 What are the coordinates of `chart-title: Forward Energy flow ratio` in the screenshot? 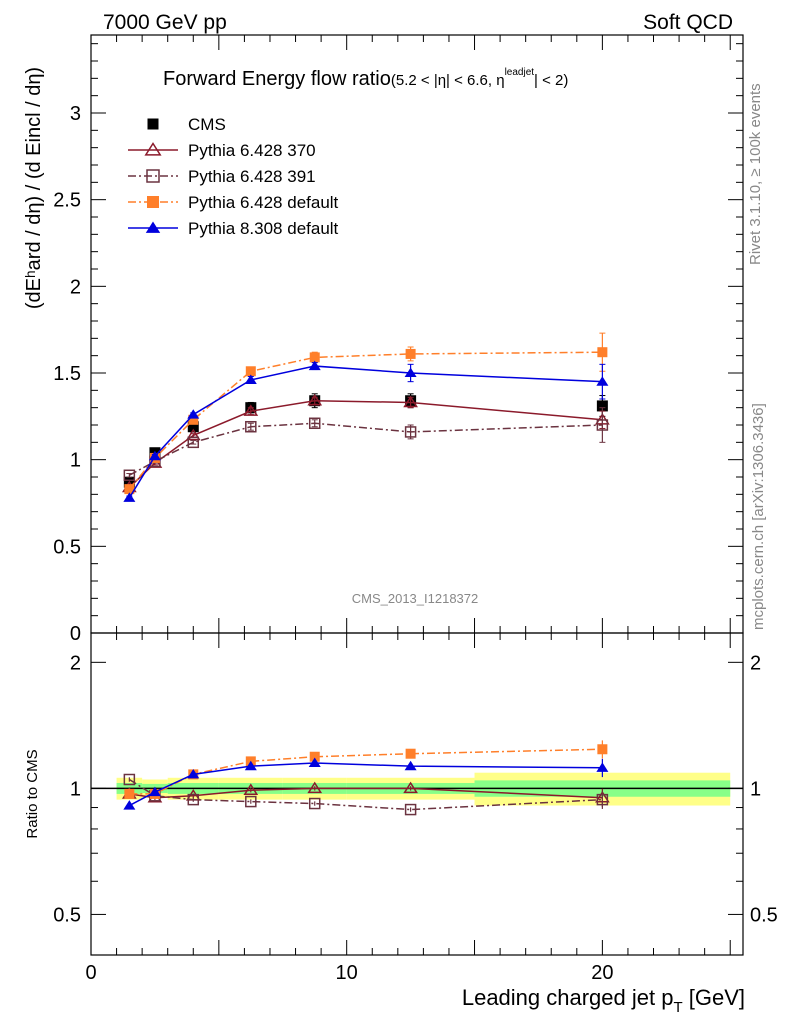 It's located at (277, 79).